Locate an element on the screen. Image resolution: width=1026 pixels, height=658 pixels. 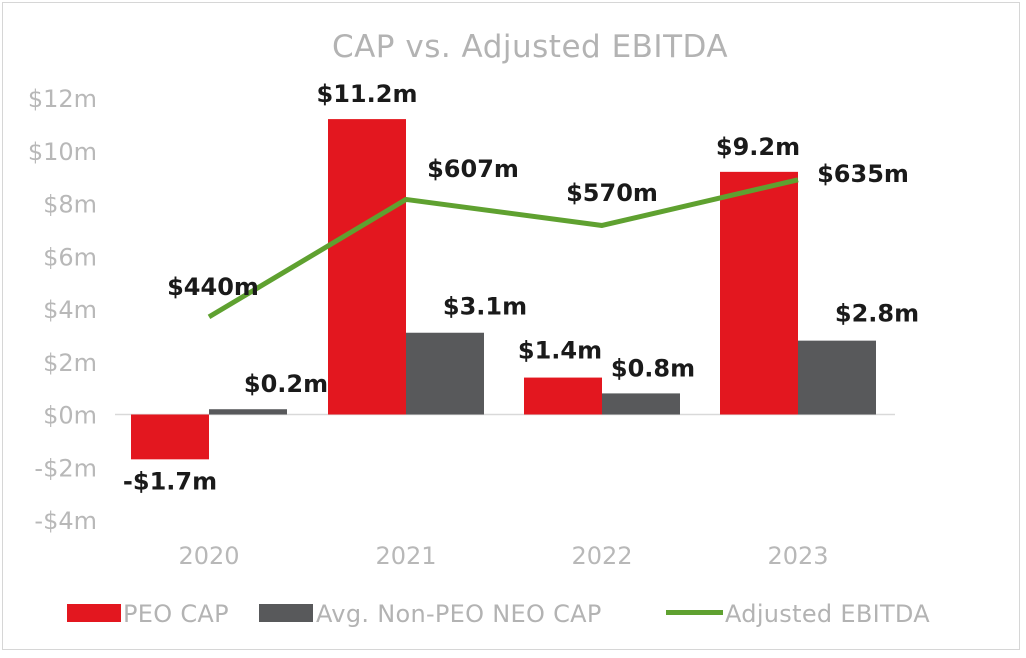
data-label-avg-non-peo-neo-cap-2023: $2.8m is located at coordinates (877, 314).